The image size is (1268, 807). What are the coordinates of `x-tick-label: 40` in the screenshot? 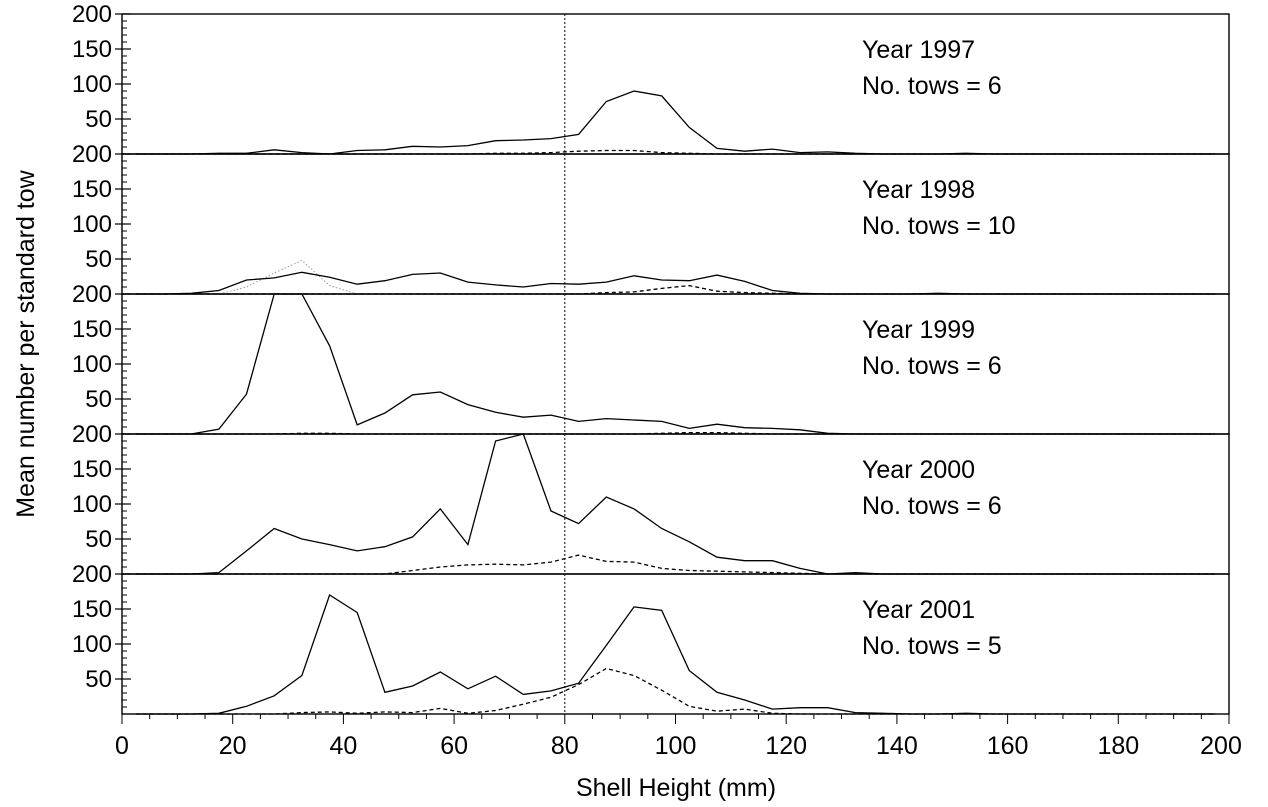 It's located at (343, 746).